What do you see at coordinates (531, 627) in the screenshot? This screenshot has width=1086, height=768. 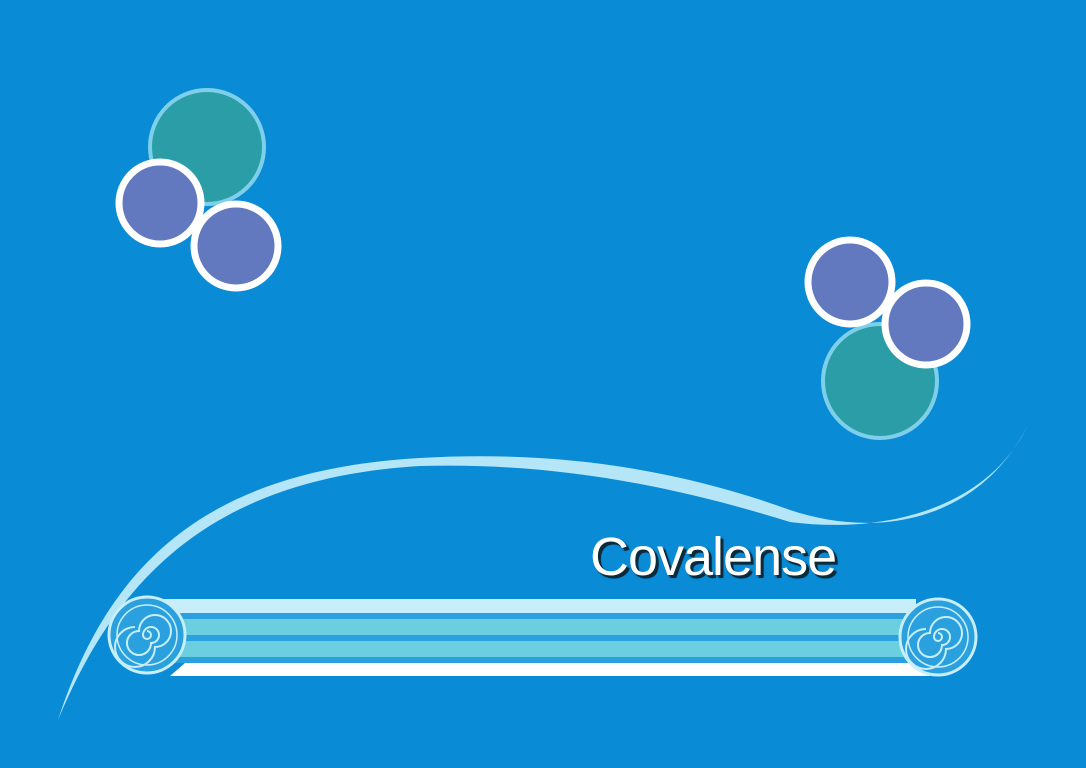 I see `banner-stripe-middle` at bounding box center [531, 627].